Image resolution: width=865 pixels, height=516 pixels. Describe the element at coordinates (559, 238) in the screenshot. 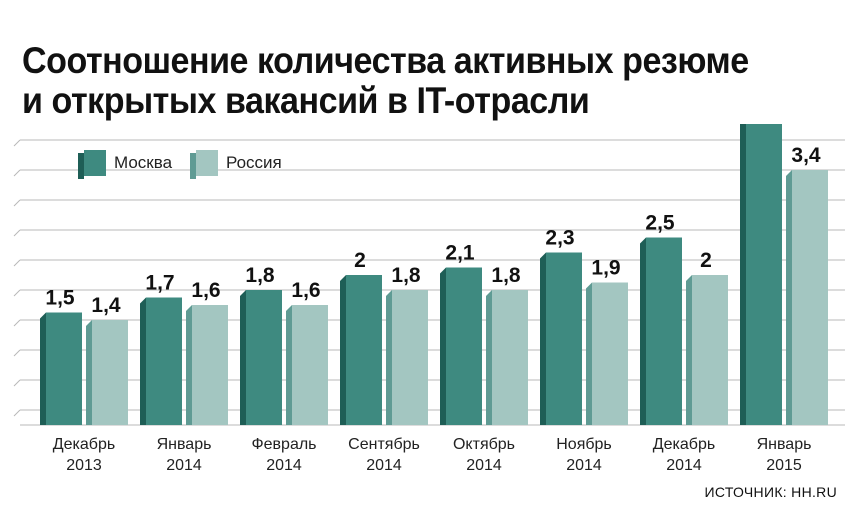

I see `data-label-moscow: 2,3` at that location.